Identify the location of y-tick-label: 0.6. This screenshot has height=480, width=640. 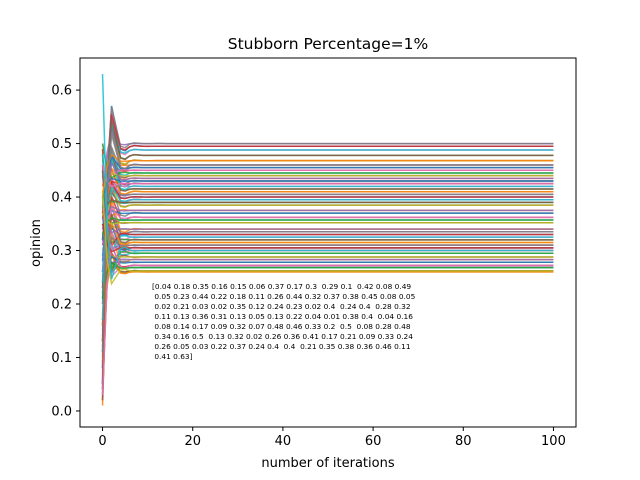
(61, 91).